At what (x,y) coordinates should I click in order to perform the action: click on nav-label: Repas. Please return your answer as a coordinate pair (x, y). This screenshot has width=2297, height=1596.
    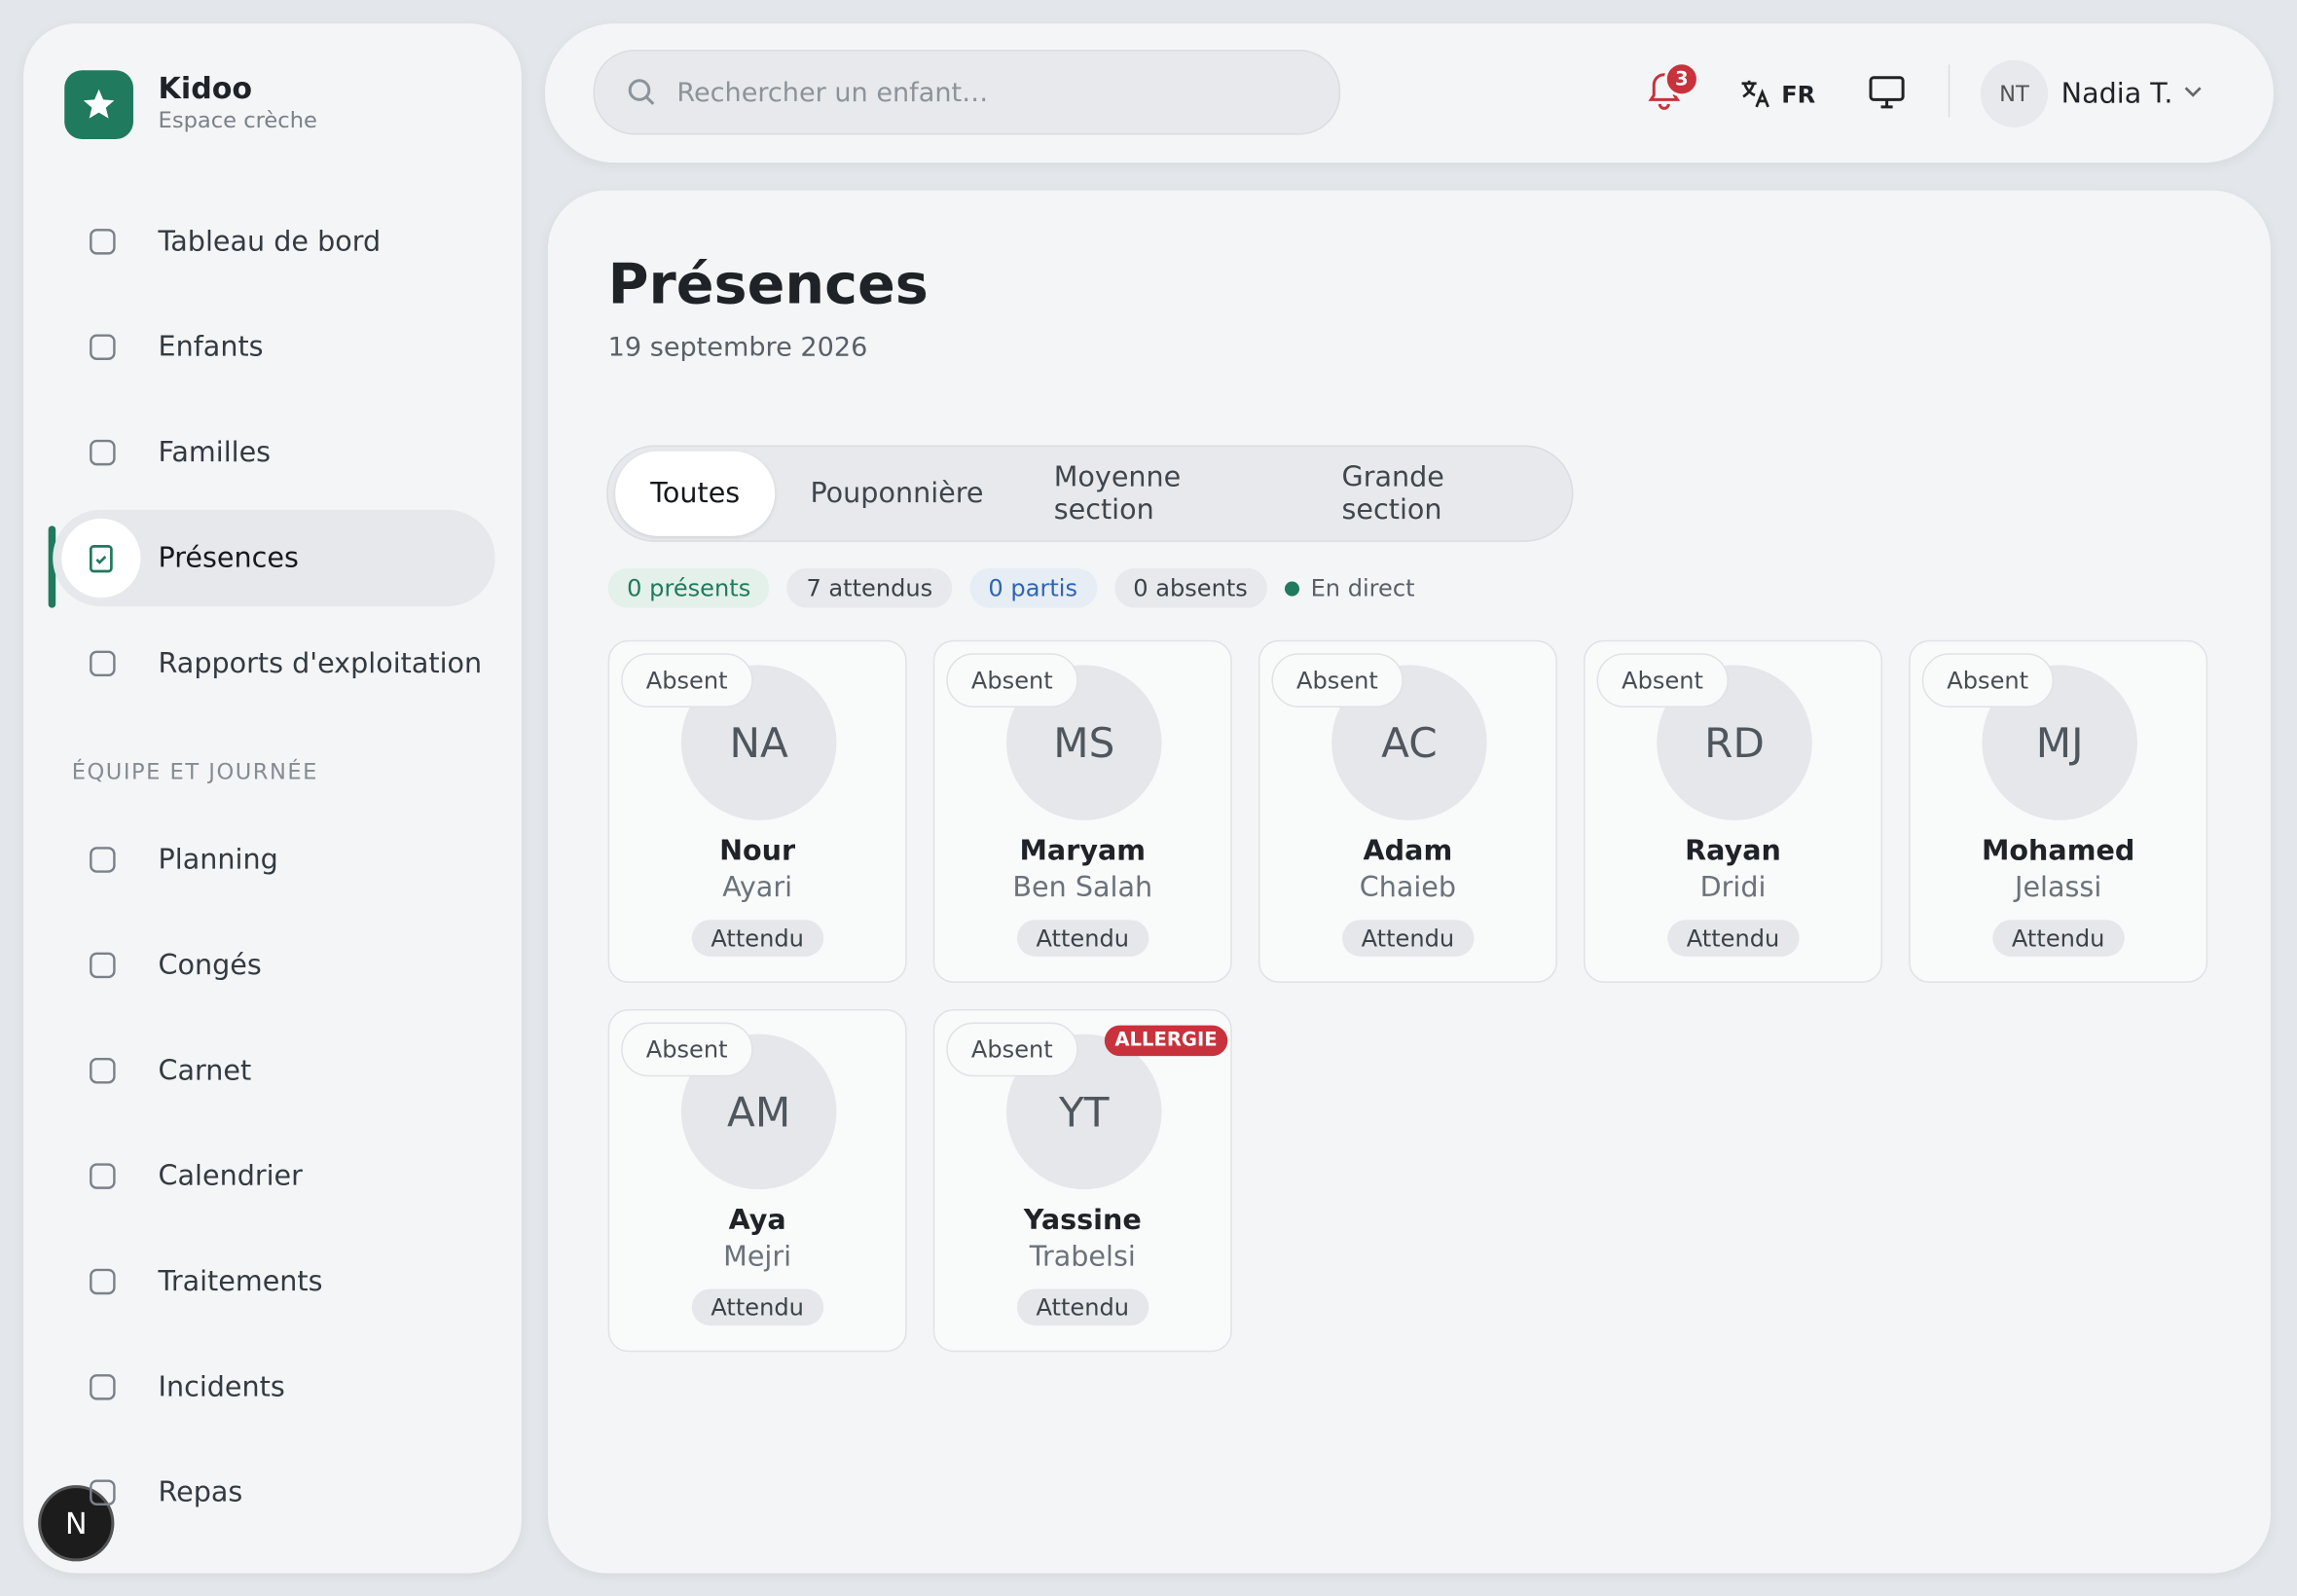
    Looking at the image, I should click on (201, 1492).